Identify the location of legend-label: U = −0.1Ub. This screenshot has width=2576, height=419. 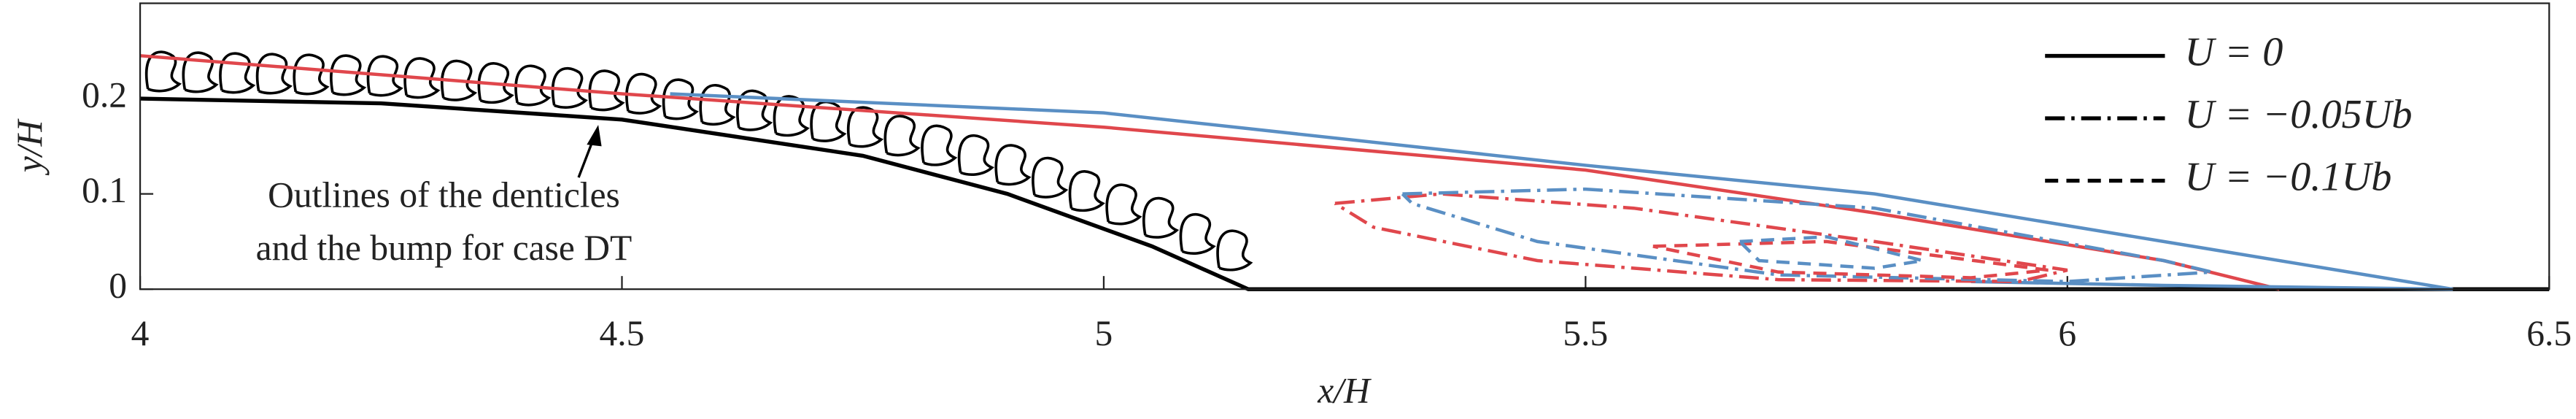
(2288, 177).